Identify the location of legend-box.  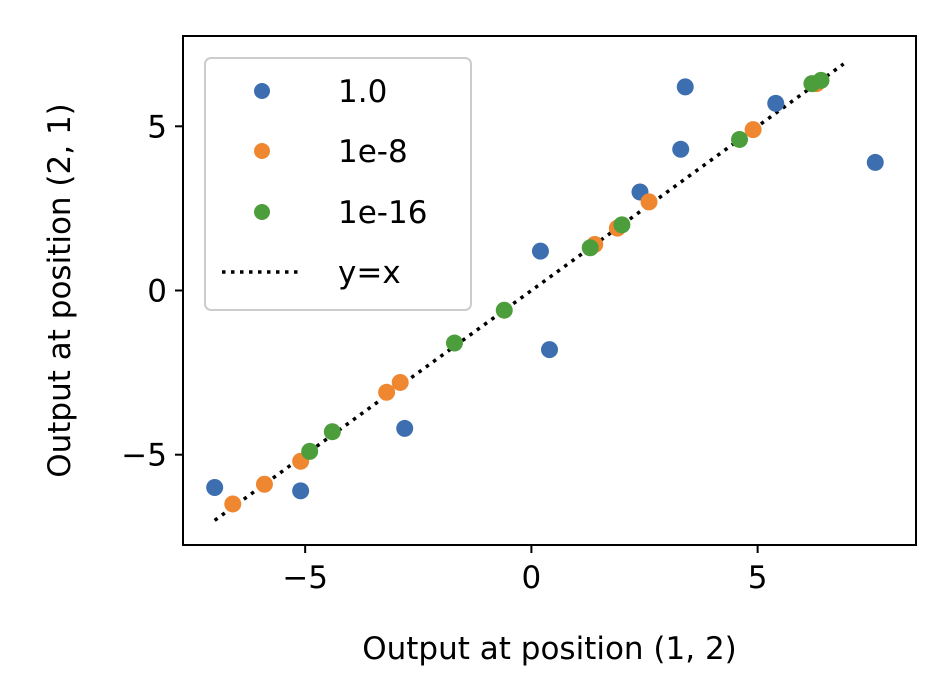
(338, 184).